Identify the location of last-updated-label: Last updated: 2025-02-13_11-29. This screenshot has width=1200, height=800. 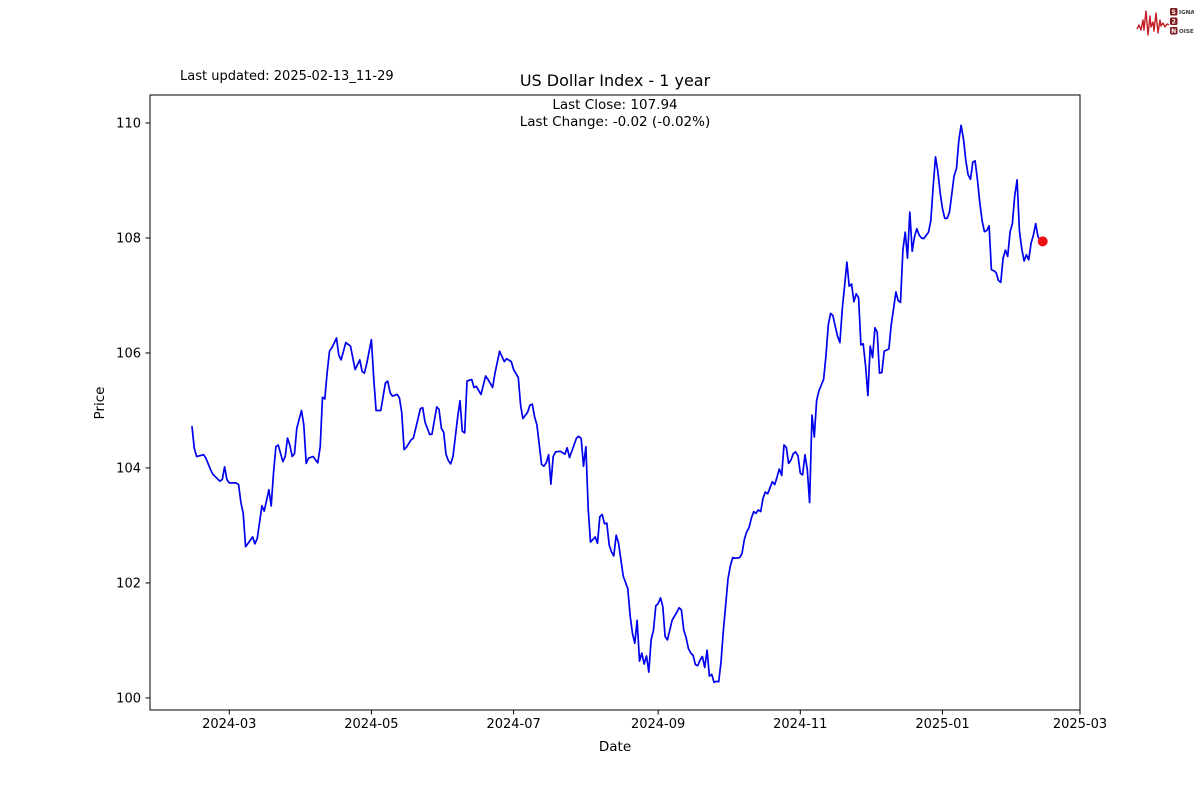
(287, 76).